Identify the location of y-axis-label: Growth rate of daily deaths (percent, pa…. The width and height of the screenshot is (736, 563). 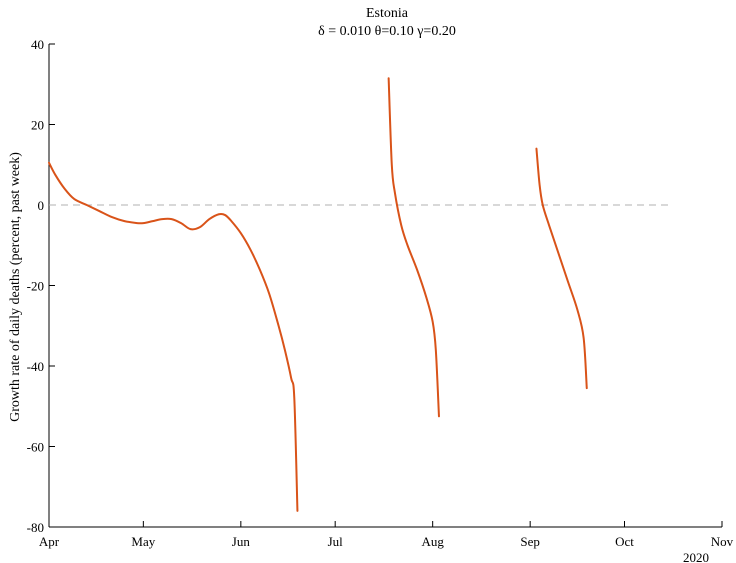
(15, 287).